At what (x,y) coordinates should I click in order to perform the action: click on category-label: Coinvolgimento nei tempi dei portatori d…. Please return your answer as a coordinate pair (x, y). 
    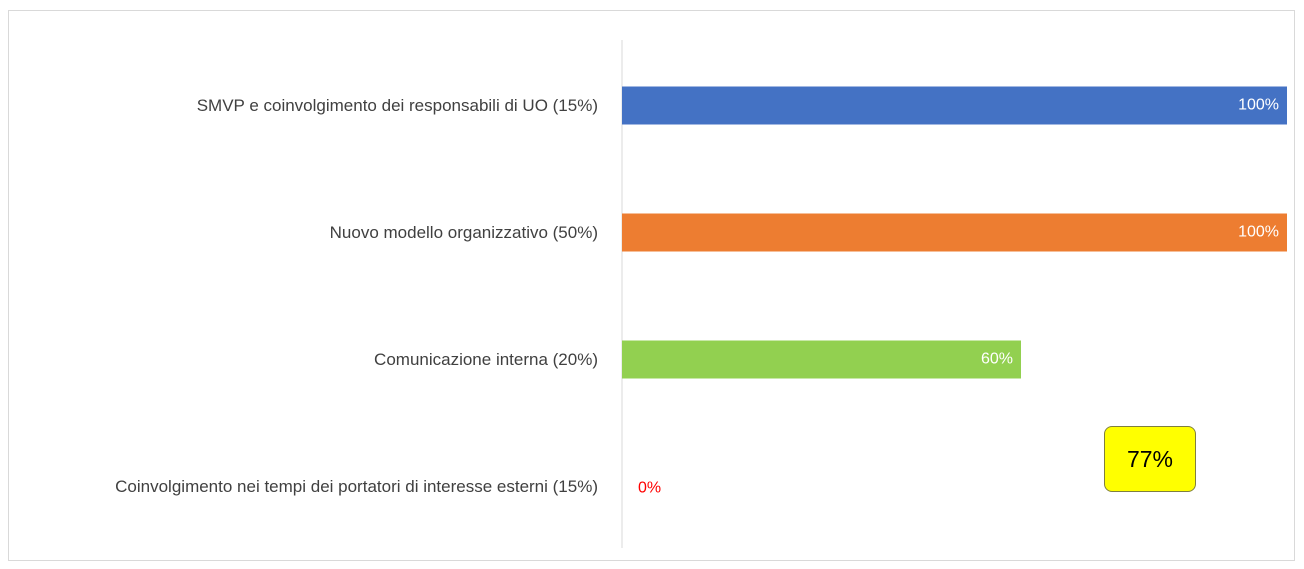
    Looking at the image, I should click on (299, 487).